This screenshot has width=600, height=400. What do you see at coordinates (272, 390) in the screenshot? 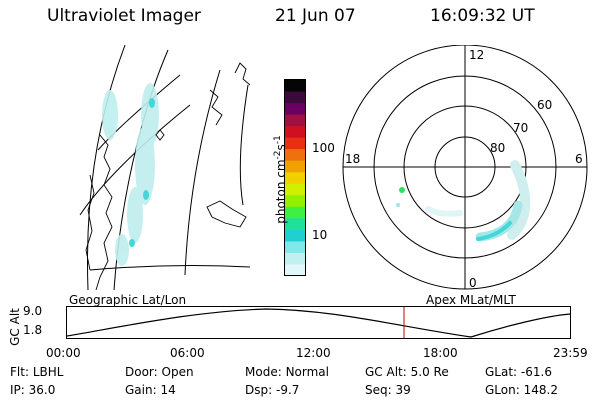
I see `param-dsp: Dsp: -9.7` at bounding box center [272, 390].